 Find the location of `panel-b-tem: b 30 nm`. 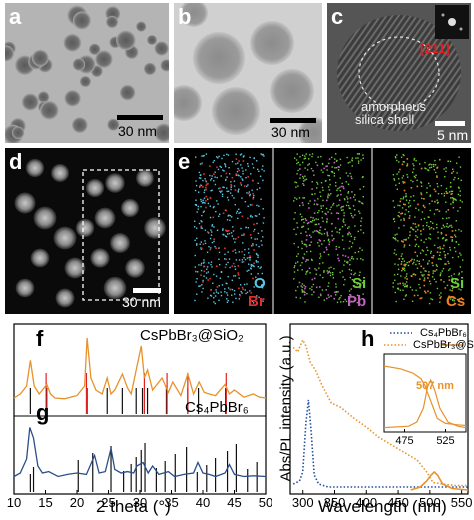

panel-b-tem: b 30 nm is located at coordinates (248, 73).